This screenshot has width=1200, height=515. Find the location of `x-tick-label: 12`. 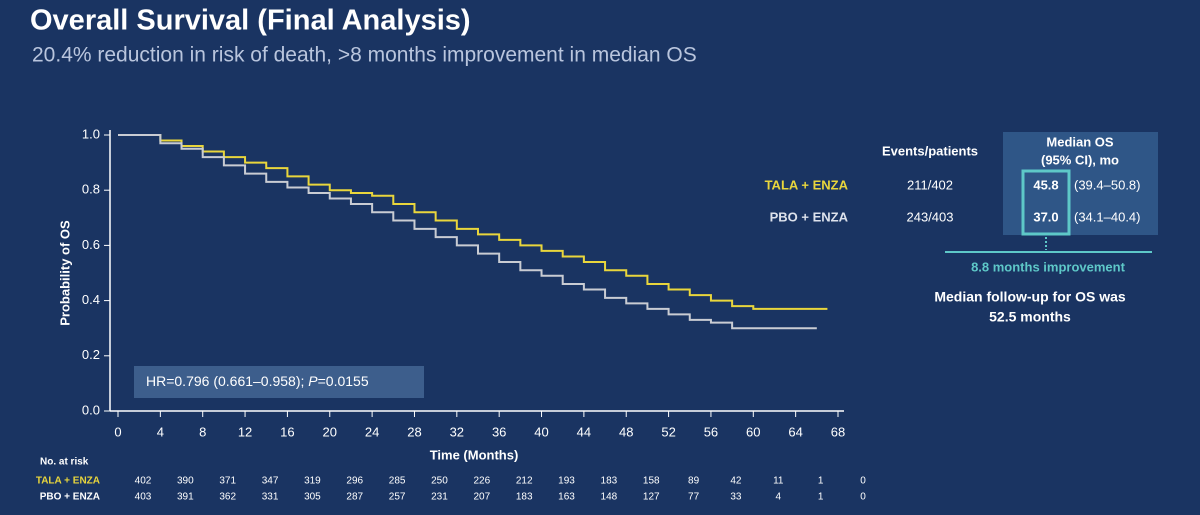

x-tick-label: 12 is located at coordinates (245, 431).